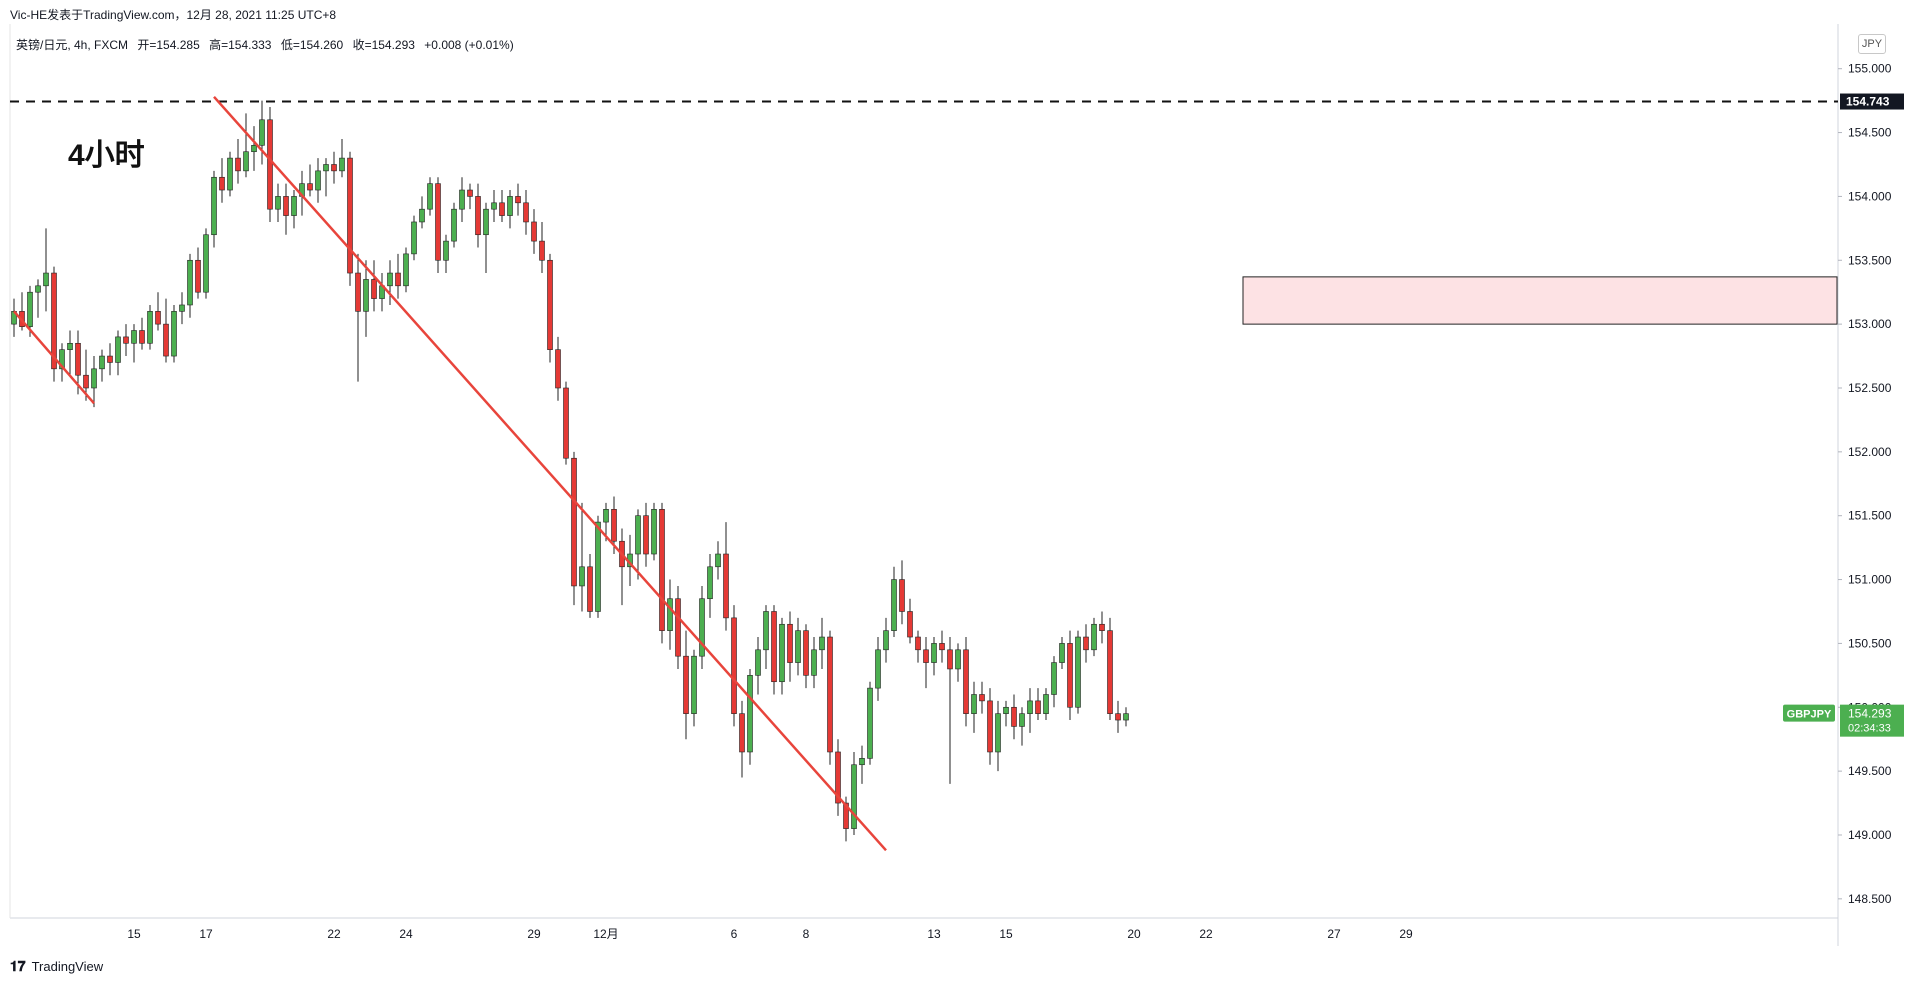  What do you see at coordinates (56, 966) in the screenshot?
I see `tradingview-brand: 𝟏𝟕 TradingView` at bounding box center [56, 966].